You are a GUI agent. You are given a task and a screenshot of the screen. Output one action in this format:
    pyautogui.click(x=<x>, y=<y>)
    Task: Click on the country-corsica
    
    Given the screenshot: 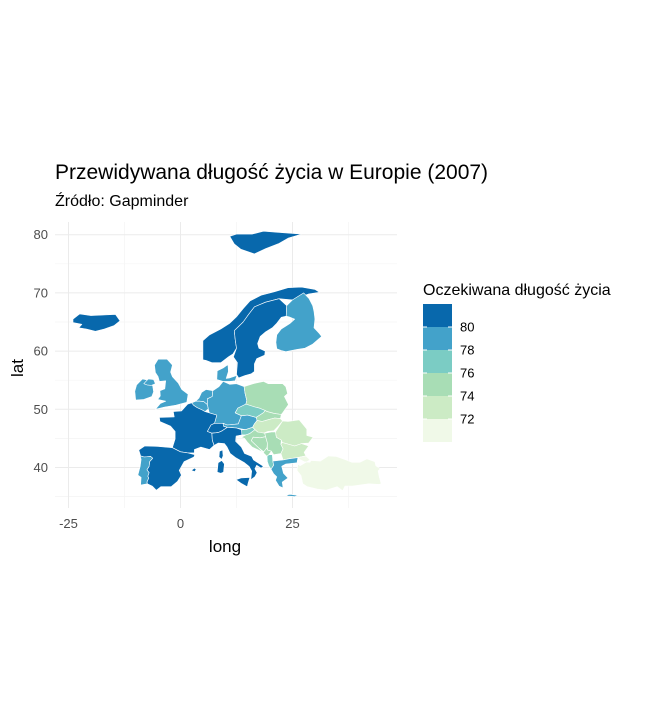 What is the action you would take?
    pyautogui.click(x=221, y=454)
    